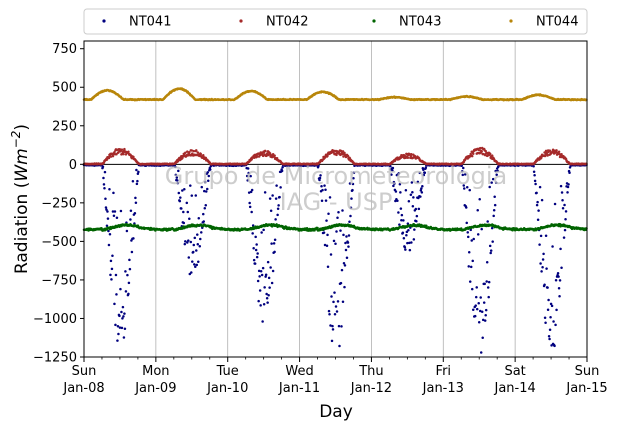 The width and height of the screenshot is (620, 435). What do you see at coordinates (336, 189) in the screenshot?
I see `watermark: Grupo de Micrometeorologia IAG - USP` at bounding box center [336, 189].